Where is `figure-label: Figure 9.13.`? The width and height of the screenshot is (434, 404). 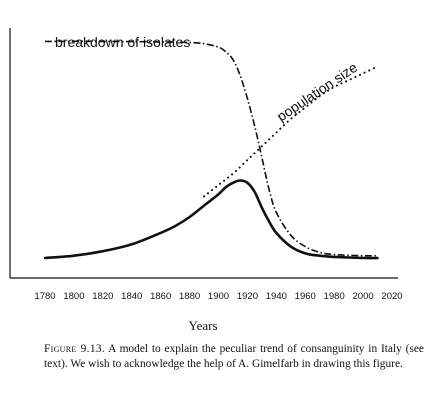
figure-label: Figure 9.13. is located at coordinates (74, 349).